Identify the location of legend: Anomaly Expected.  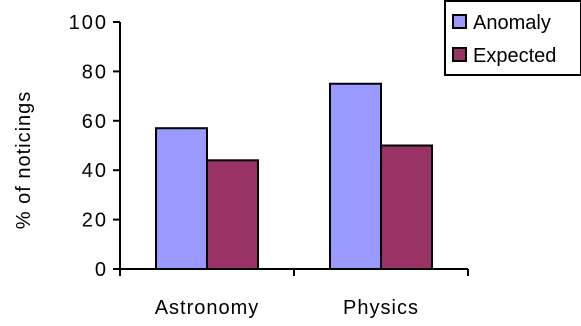
(512, 38).